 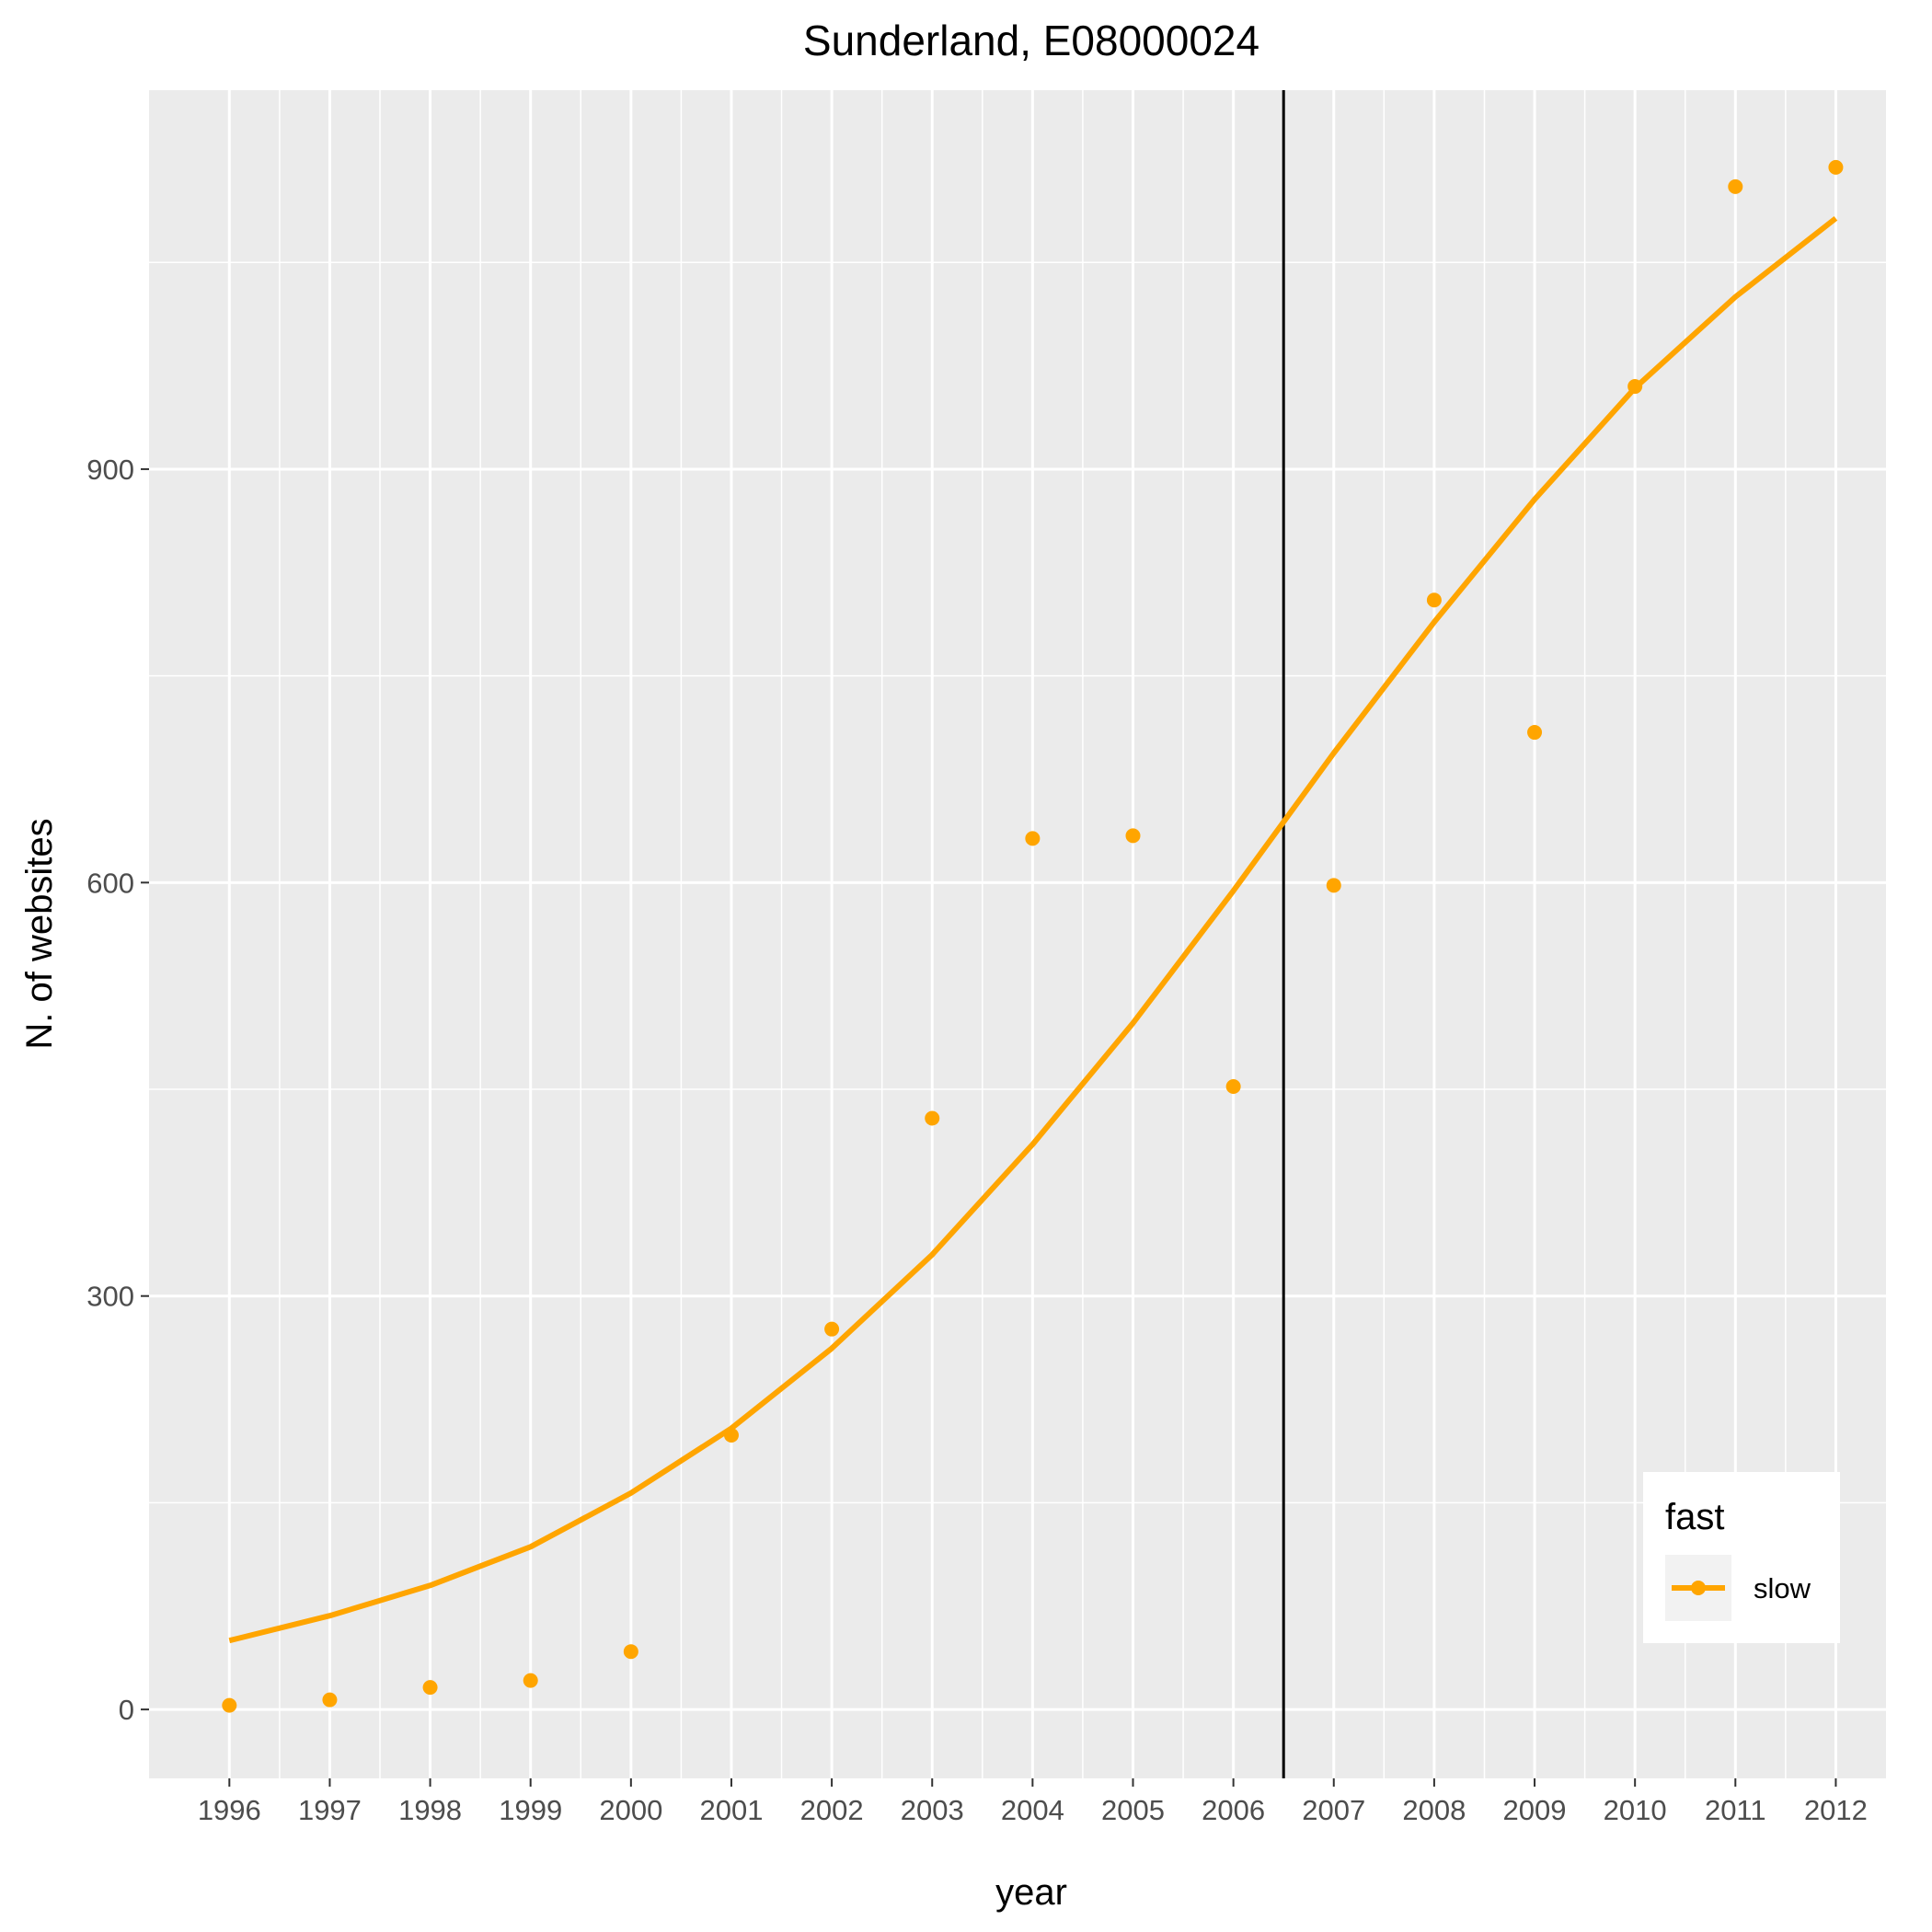 I want to click on legend: fast slow, so click(x=1741, y=1557).